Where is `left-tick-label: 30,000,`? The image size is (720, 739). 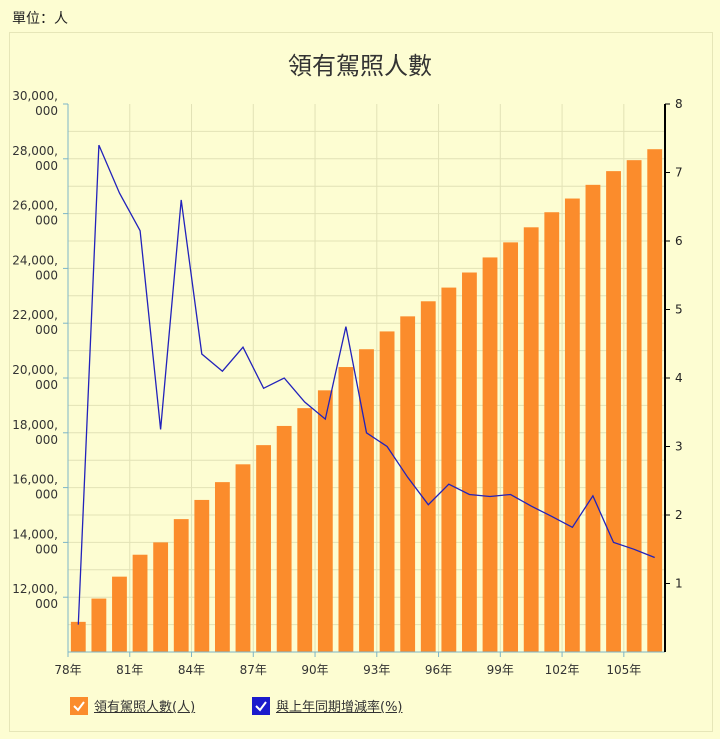 left-tick-label: 30,000, is located at coordinates (35, 96).